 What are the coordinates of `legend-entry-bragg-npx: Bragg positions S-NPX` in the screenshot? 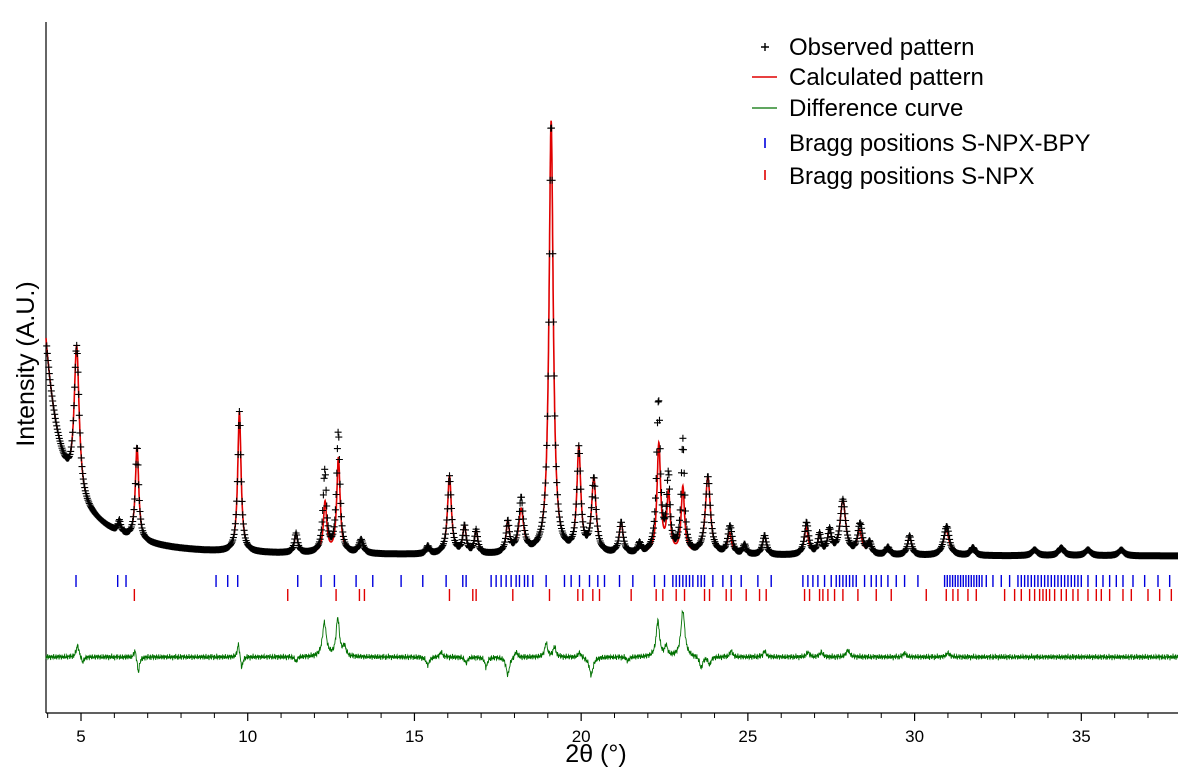 It's located at (899, 176).